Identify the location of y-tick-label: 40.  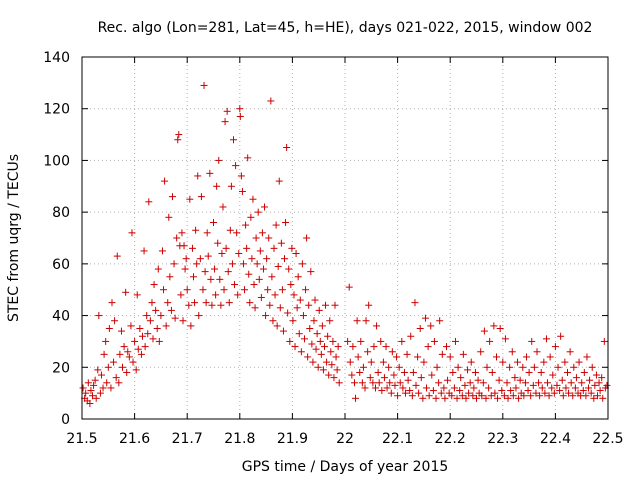
(61, 317).